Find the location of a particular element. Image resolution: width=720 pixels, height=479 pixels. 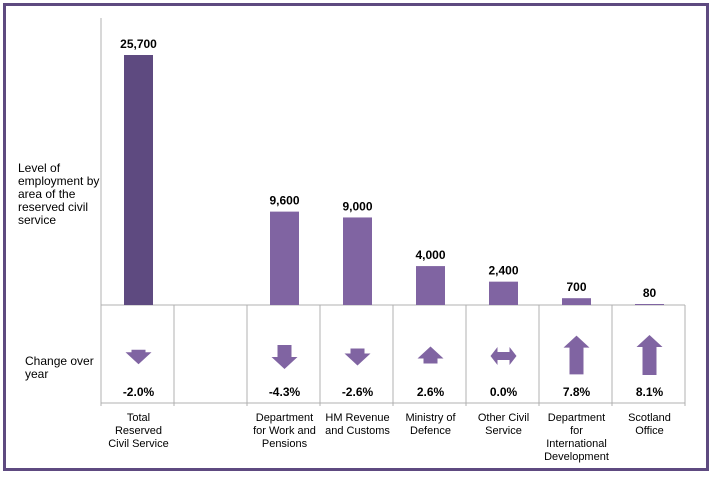

value-label-total-reserved-civil-service: 25,700 is located at coordinates (138, 44).